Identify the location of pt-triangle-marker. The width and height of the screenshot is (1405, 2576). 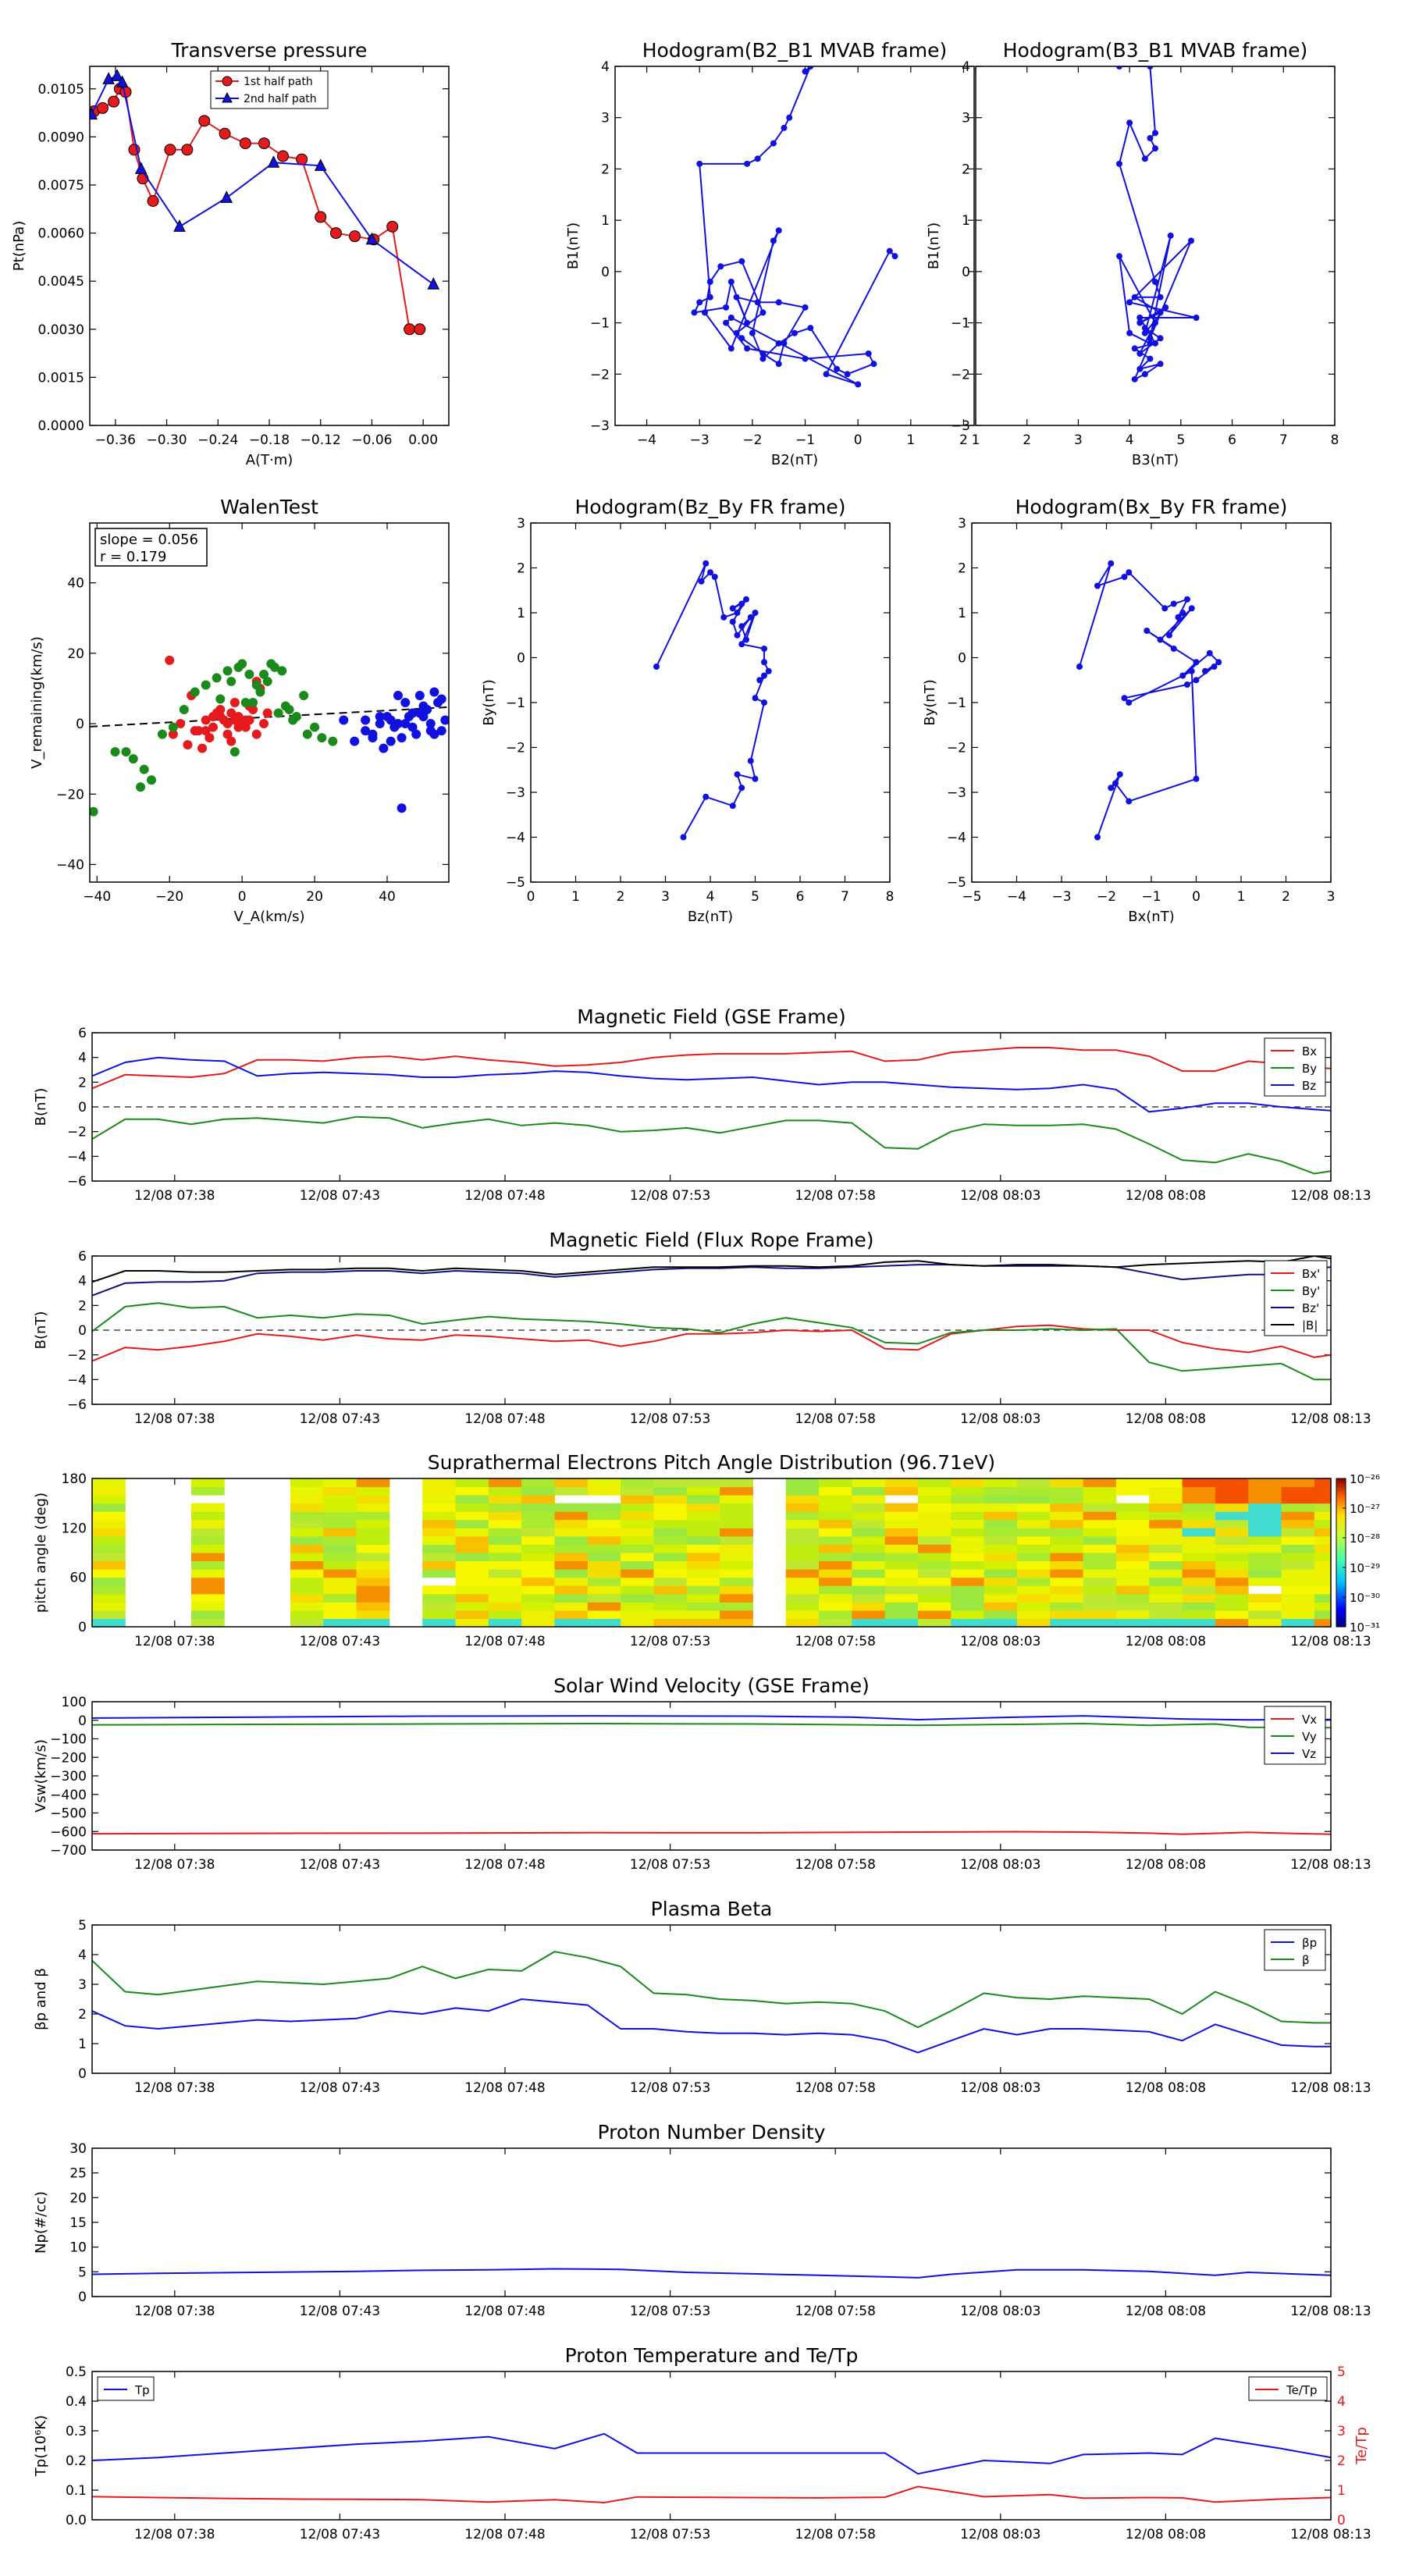
(141, 168).